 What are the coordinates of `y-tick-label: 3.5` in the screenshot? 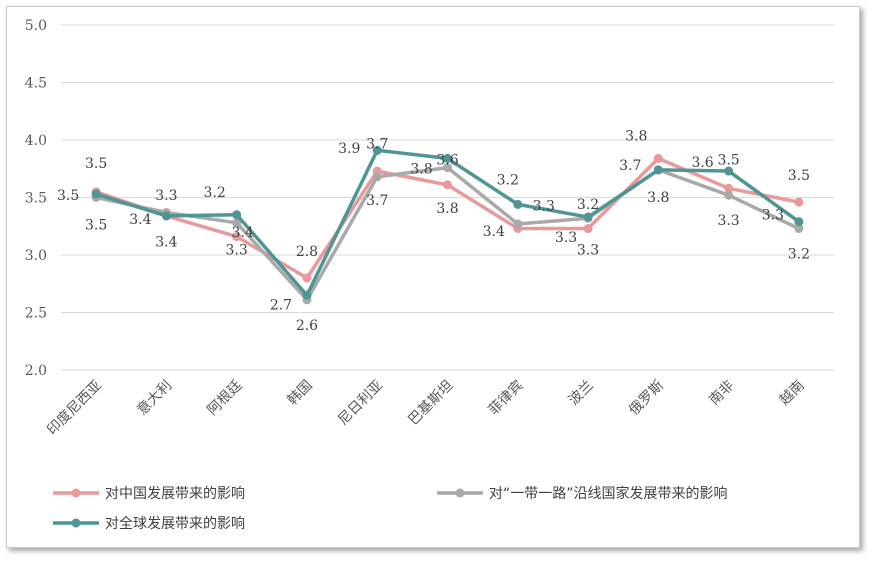 It's located at (36, 199).